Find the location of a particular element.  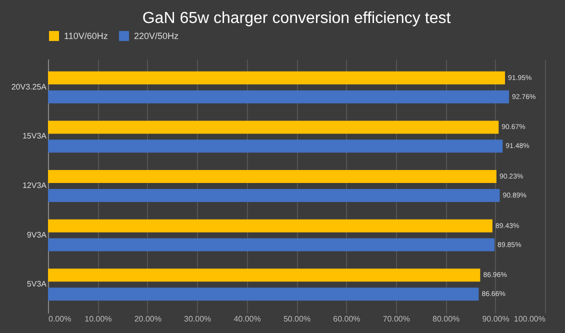

y-tick-label: 20V3.25A is located at coordinates (29, 87).